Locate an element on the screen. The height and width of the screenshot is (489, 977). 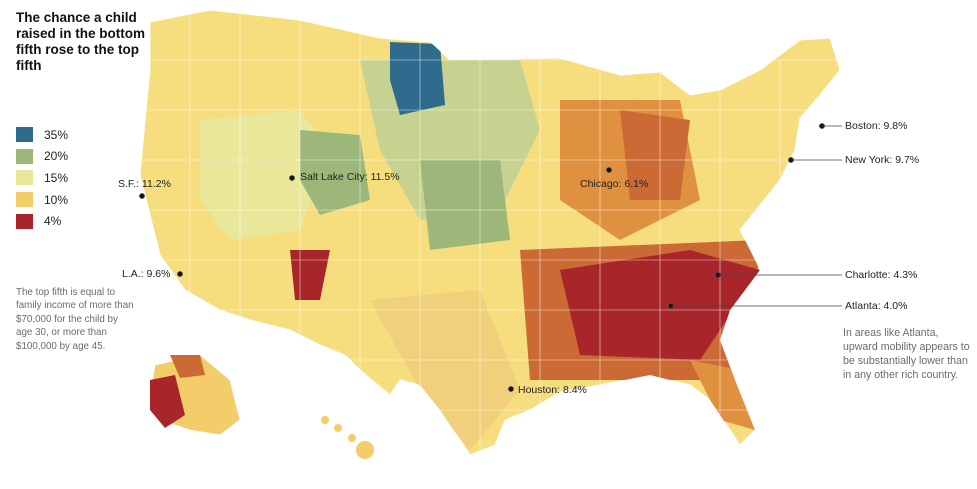
legend-item: 4% is located at coordinates (42, 221).